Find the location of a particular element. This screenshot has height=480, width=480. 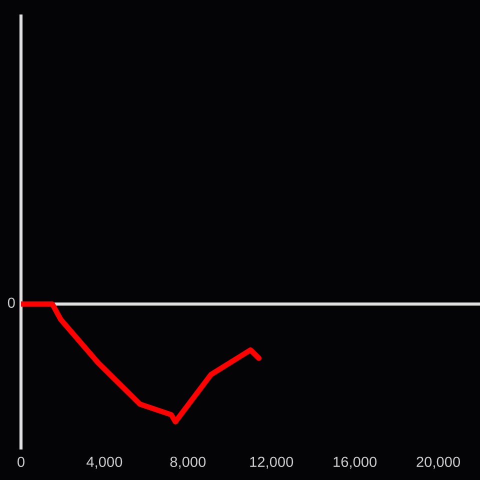

x-tick-label: 4,000 is located at coordinates (104, 462).